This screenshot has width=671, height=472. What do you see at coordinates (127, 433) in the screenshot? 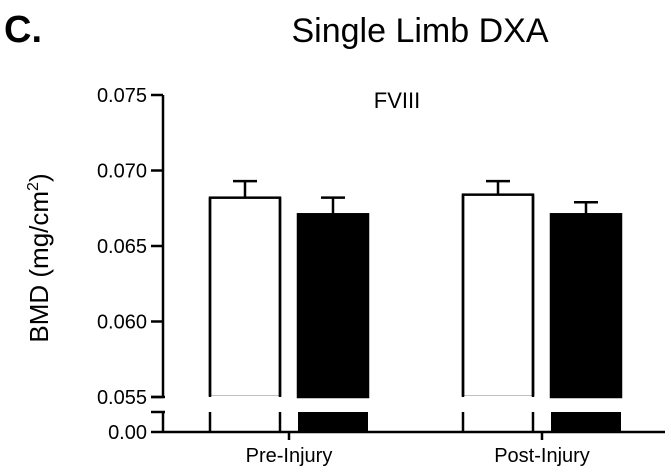
I see `y-tick-label: 0.00` at bounding box center [127, 433].